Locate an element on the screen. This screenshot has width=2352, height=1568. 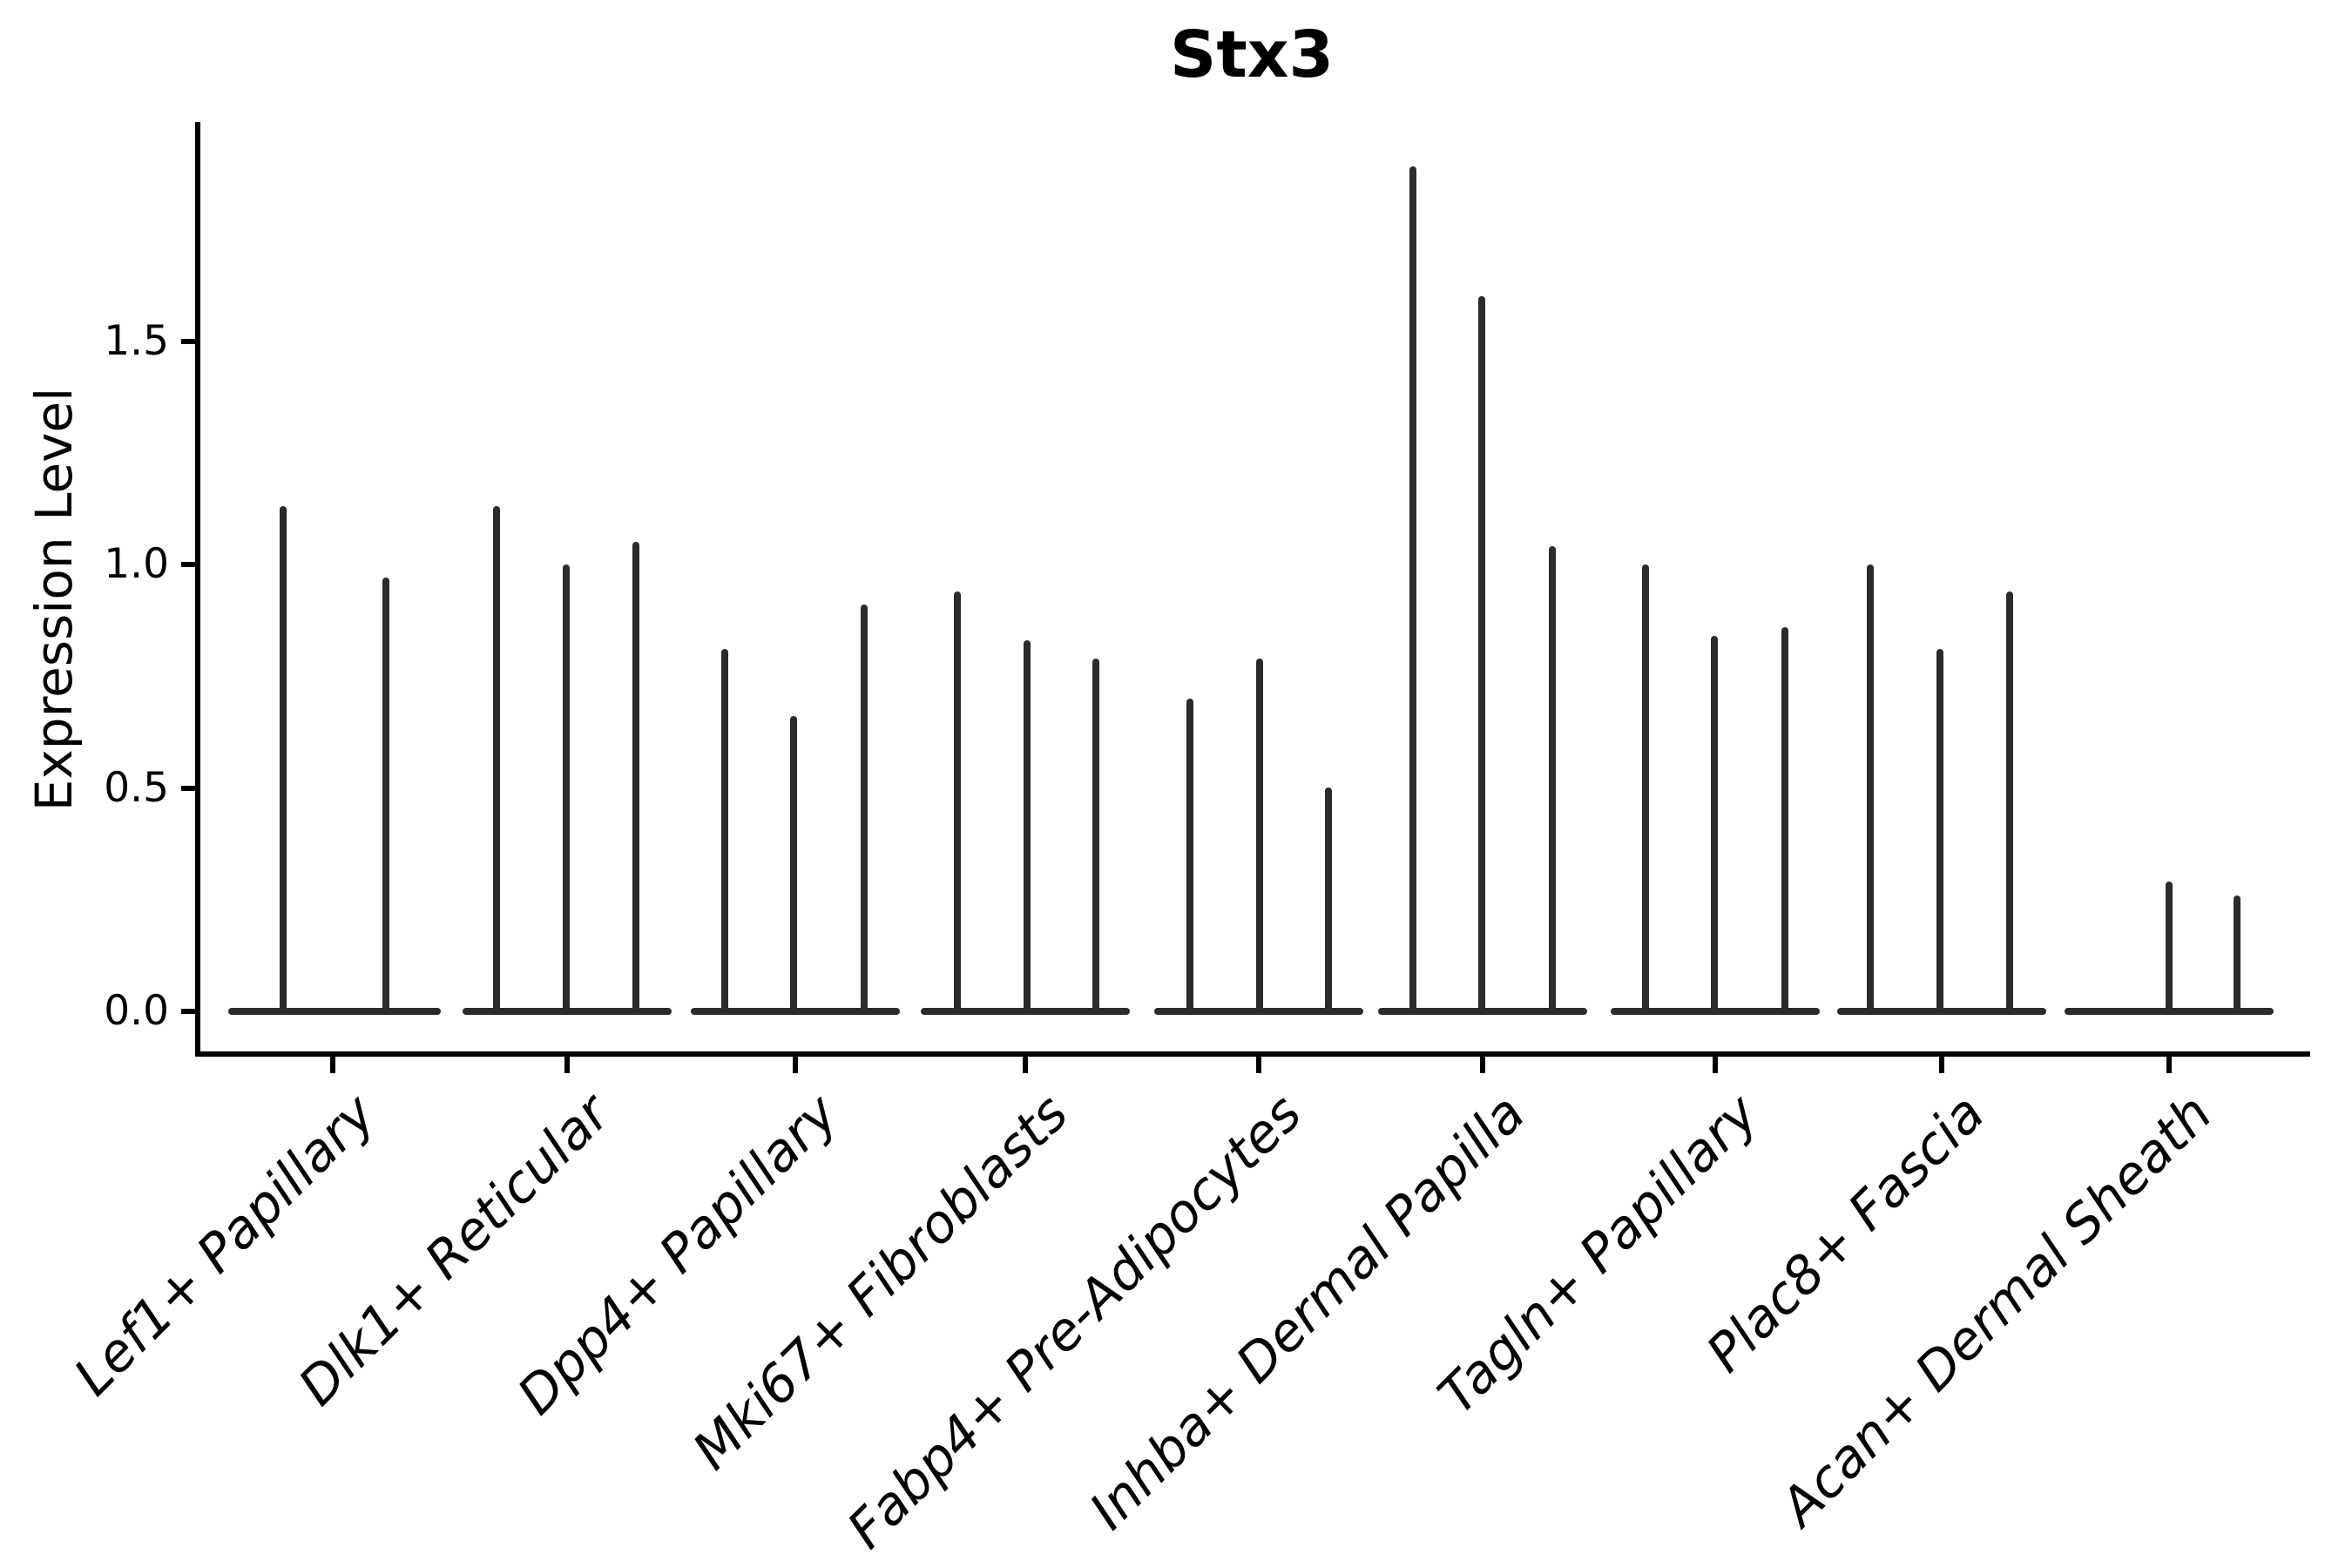
x-axis-spine is located at coordinates (1252, 1054).